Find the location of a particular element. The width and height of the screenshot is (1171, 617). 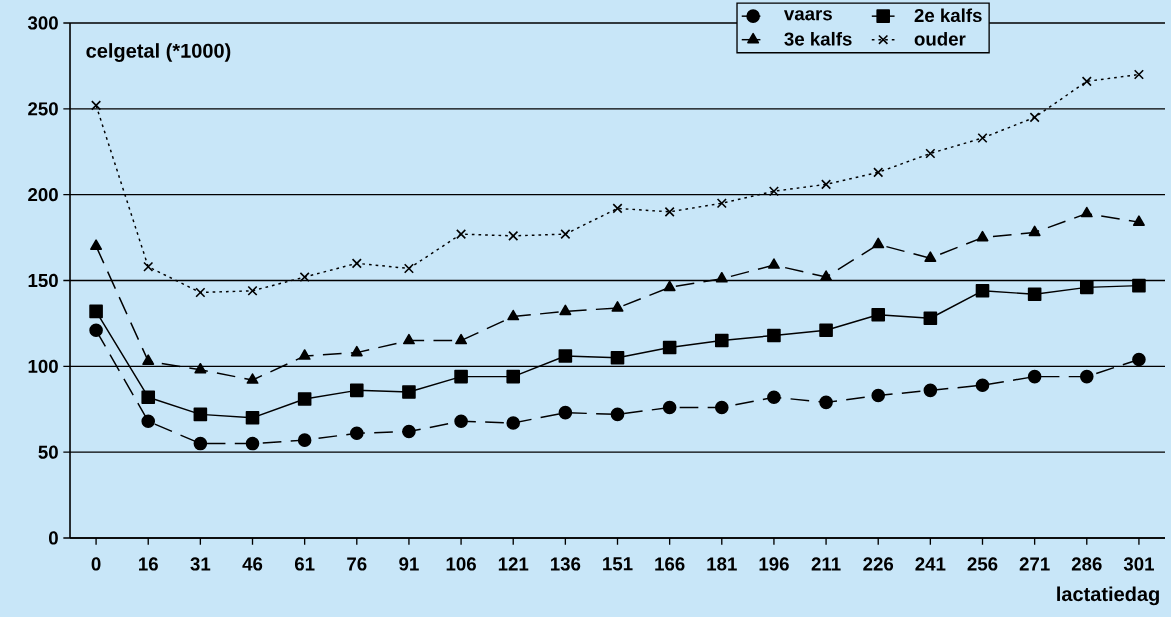

legend-label: vaars is located at coordinates (807, 15).